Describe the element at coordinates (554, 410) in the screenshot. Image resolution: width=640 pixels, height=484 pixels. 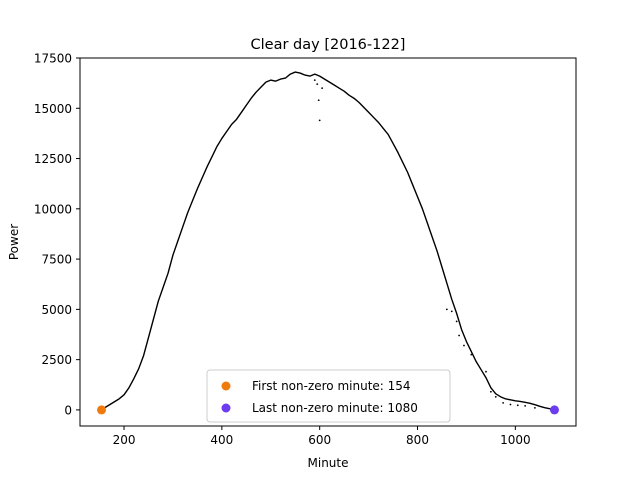
I see `last-nonzero-marker` at that location.